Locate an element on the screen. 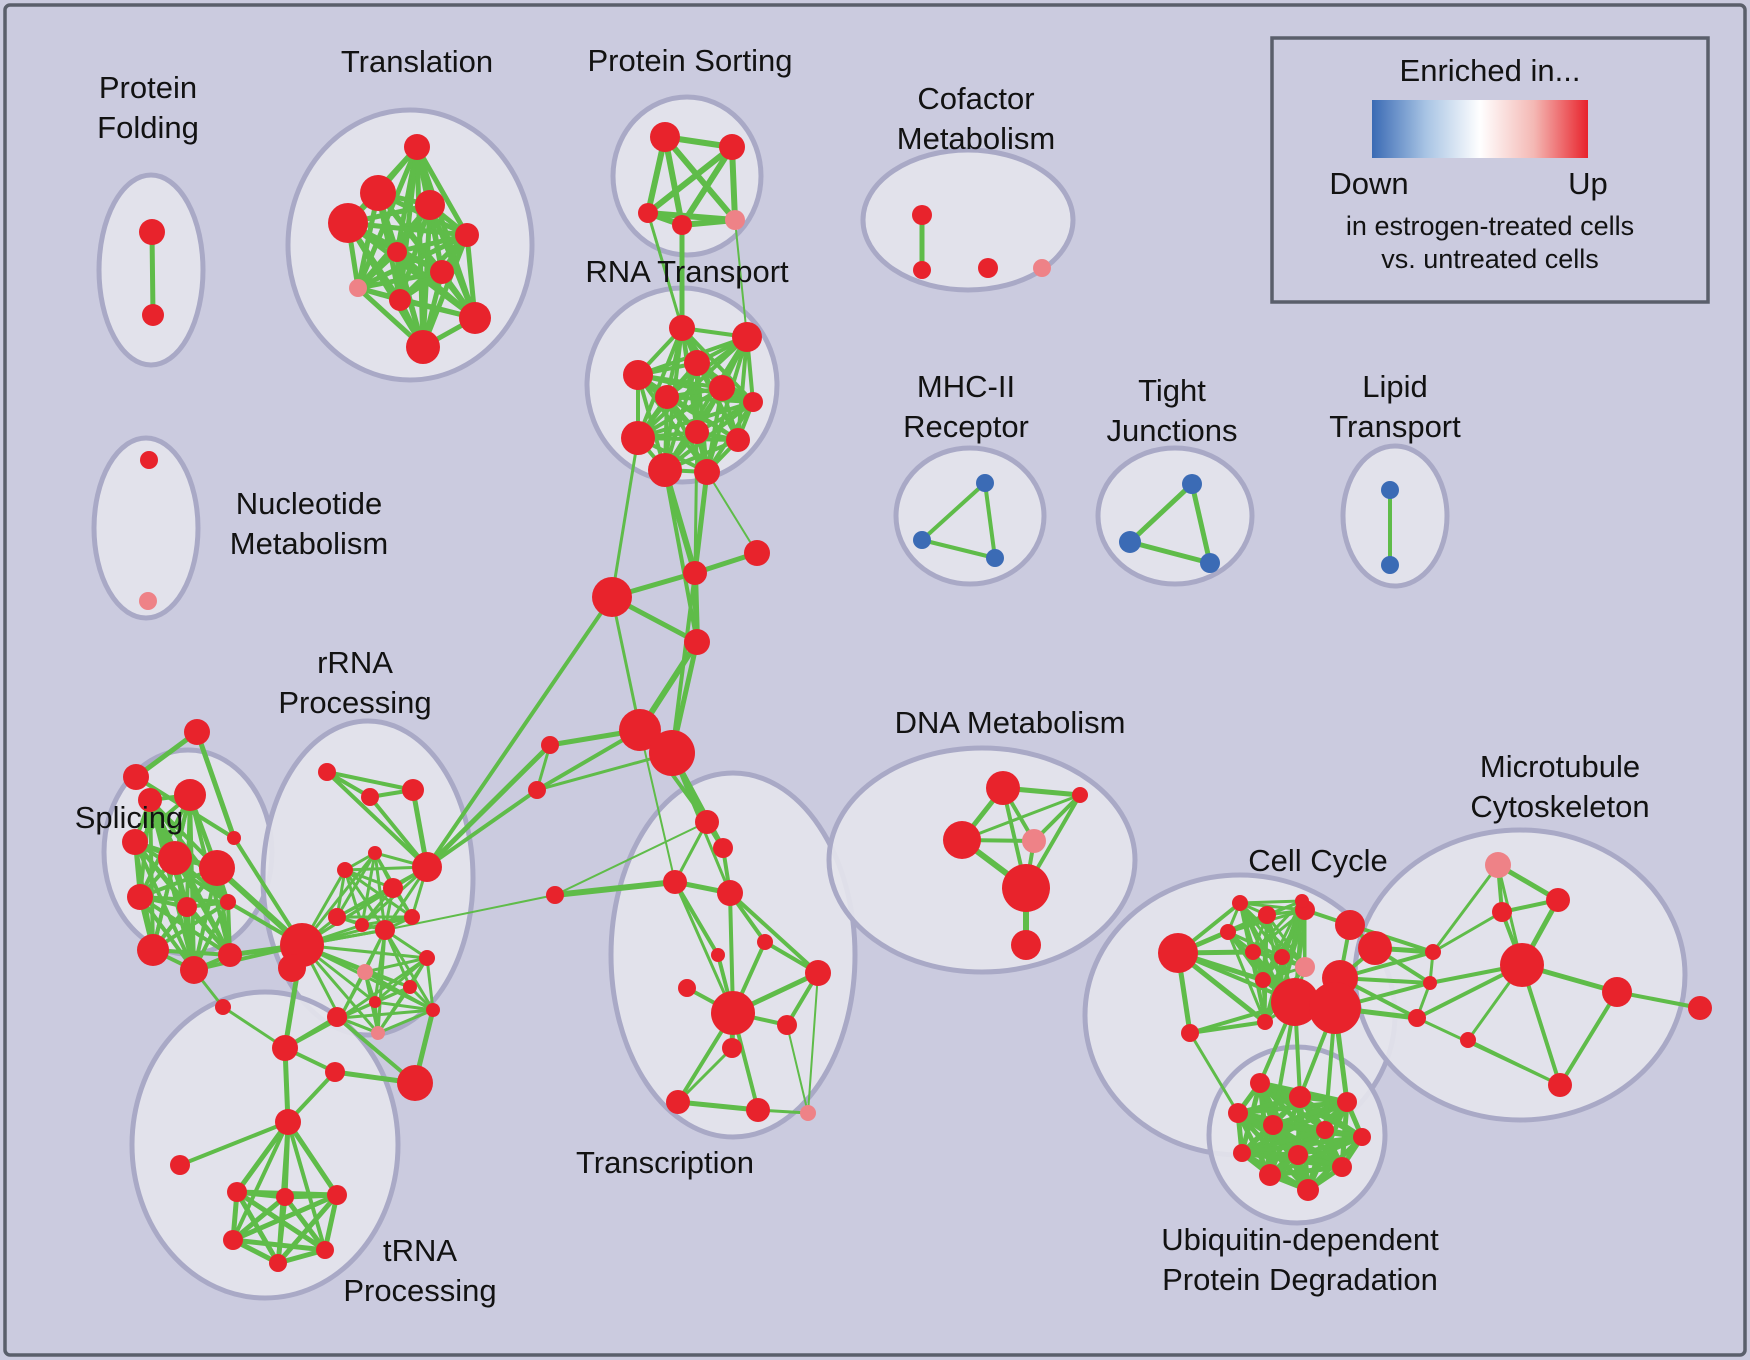  node-x1 is located at coordinates (707, 822).